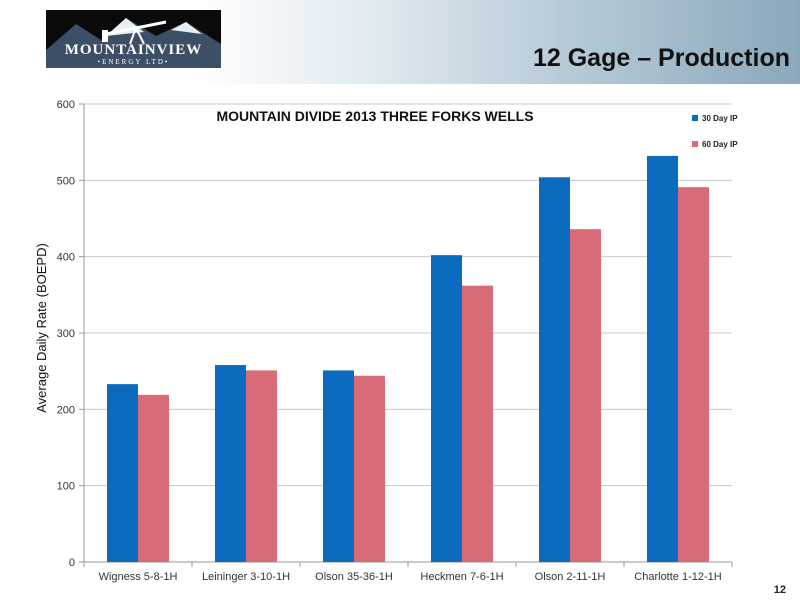  I want to click on logo-subtitle: •ENERGY LTD•, so click(133, 62).